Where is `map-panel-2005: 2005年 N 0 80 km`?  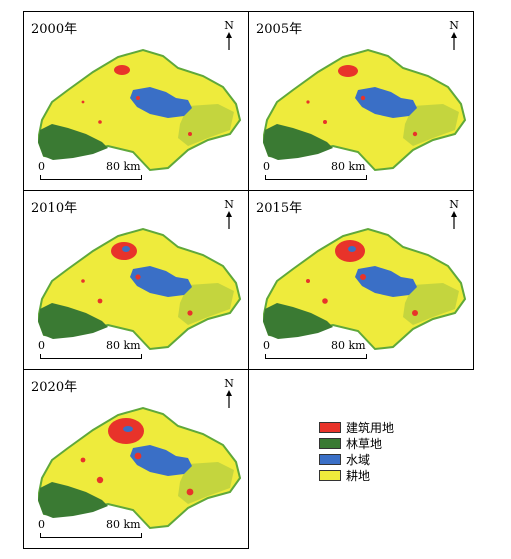
map-panel-2005: 2005年 N 0 80 km is located at coordinates (361, 101).